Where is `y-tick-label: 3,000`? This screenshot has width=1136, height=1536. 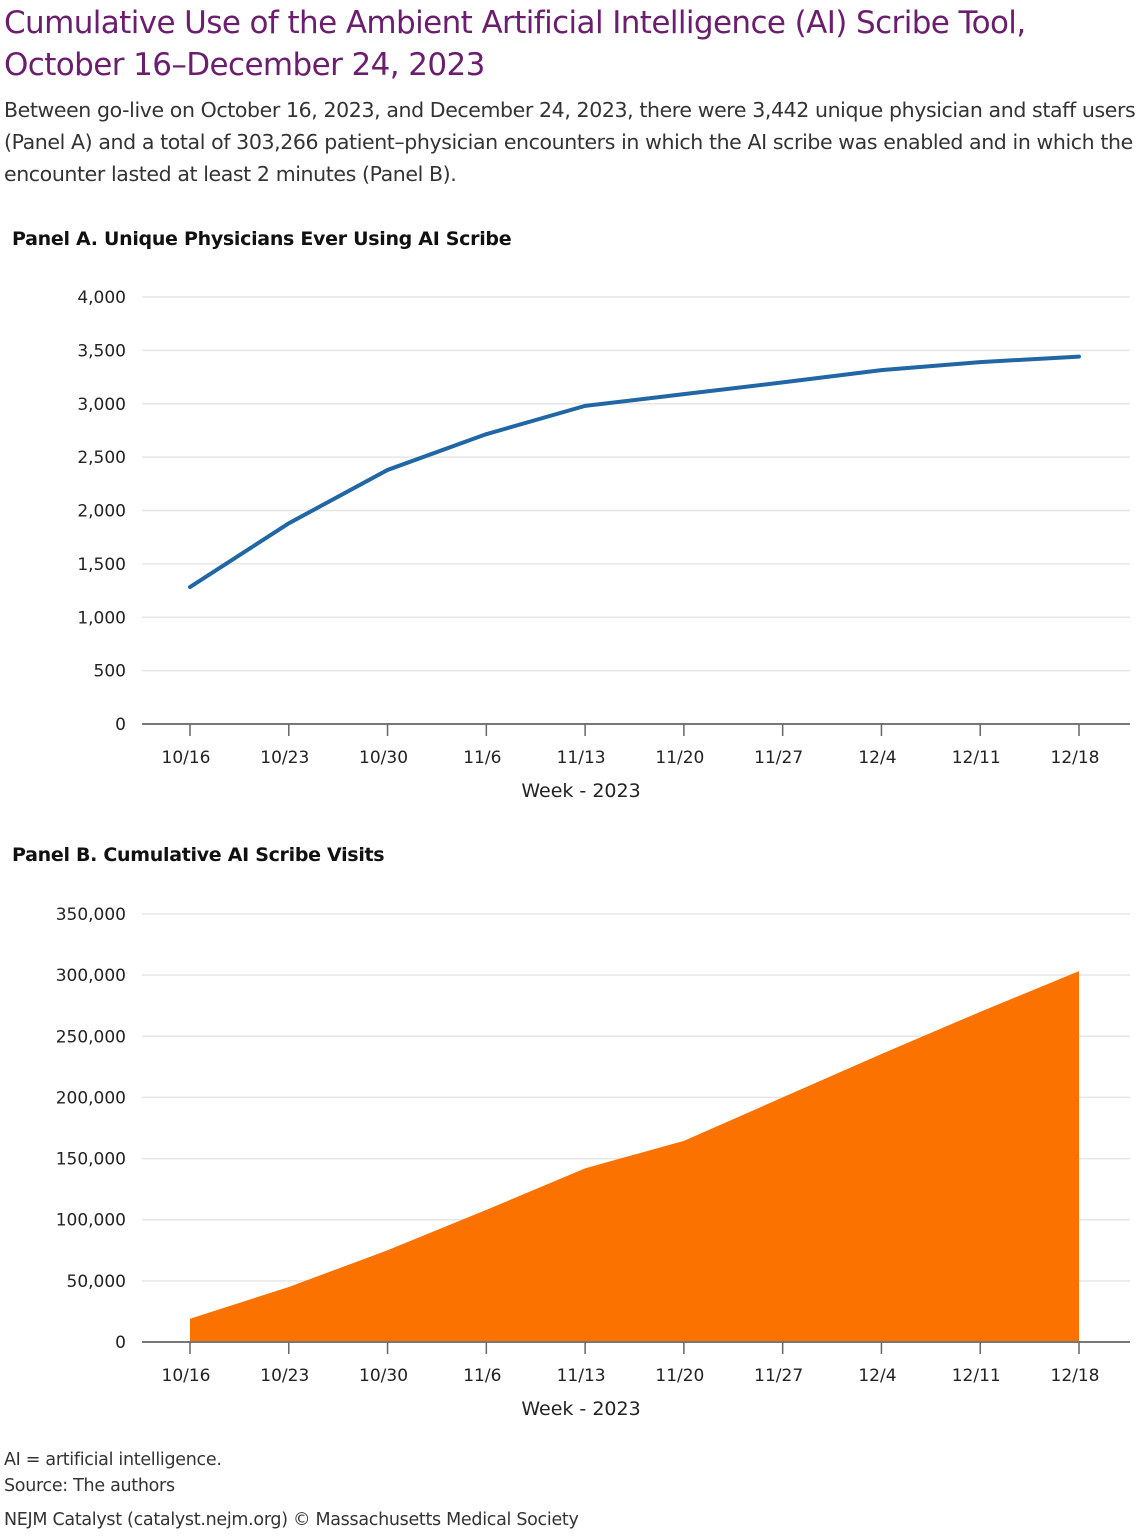 y-tick-label: 3,000 is located at coordinates (101, 405).